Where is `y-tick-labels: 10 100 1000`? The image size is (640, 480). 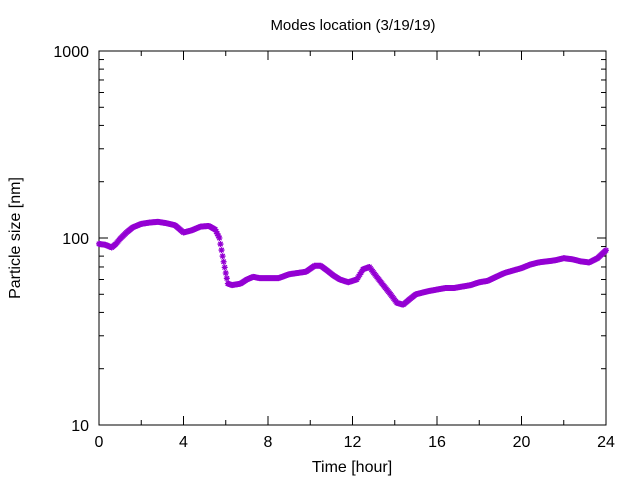 y-tick-labels: 10 100 1000 is located at coordinates (71, 239).